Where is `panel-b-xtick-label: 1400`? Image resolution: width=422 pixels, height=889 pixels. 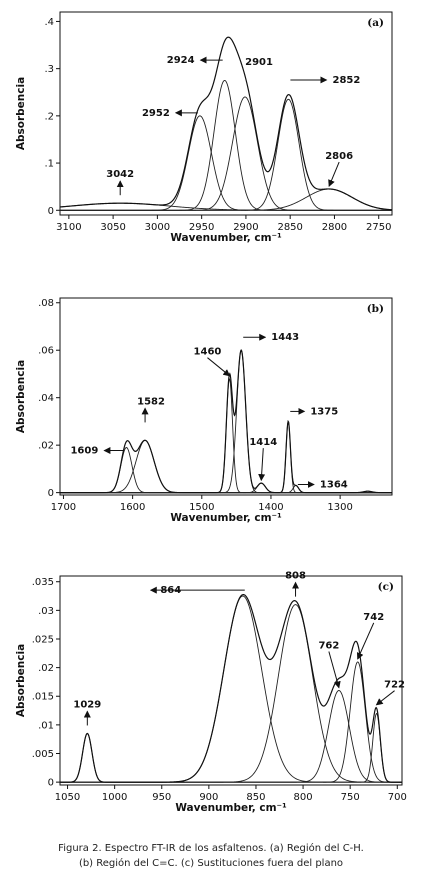 panel-b-xtick-label: 1400 is located at coordinates (270, 507).